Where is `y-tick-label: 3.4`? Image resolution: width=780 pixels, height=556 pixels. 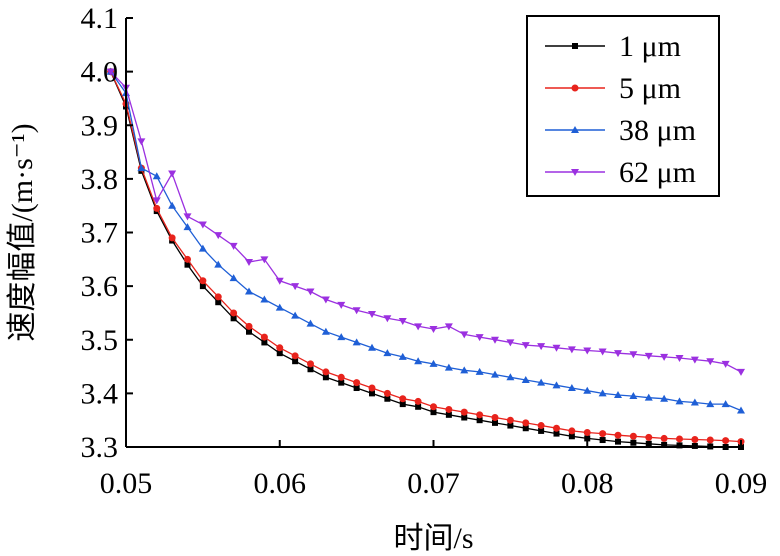
y-tick-label: 3.4 is located at coordinates (100, 393).